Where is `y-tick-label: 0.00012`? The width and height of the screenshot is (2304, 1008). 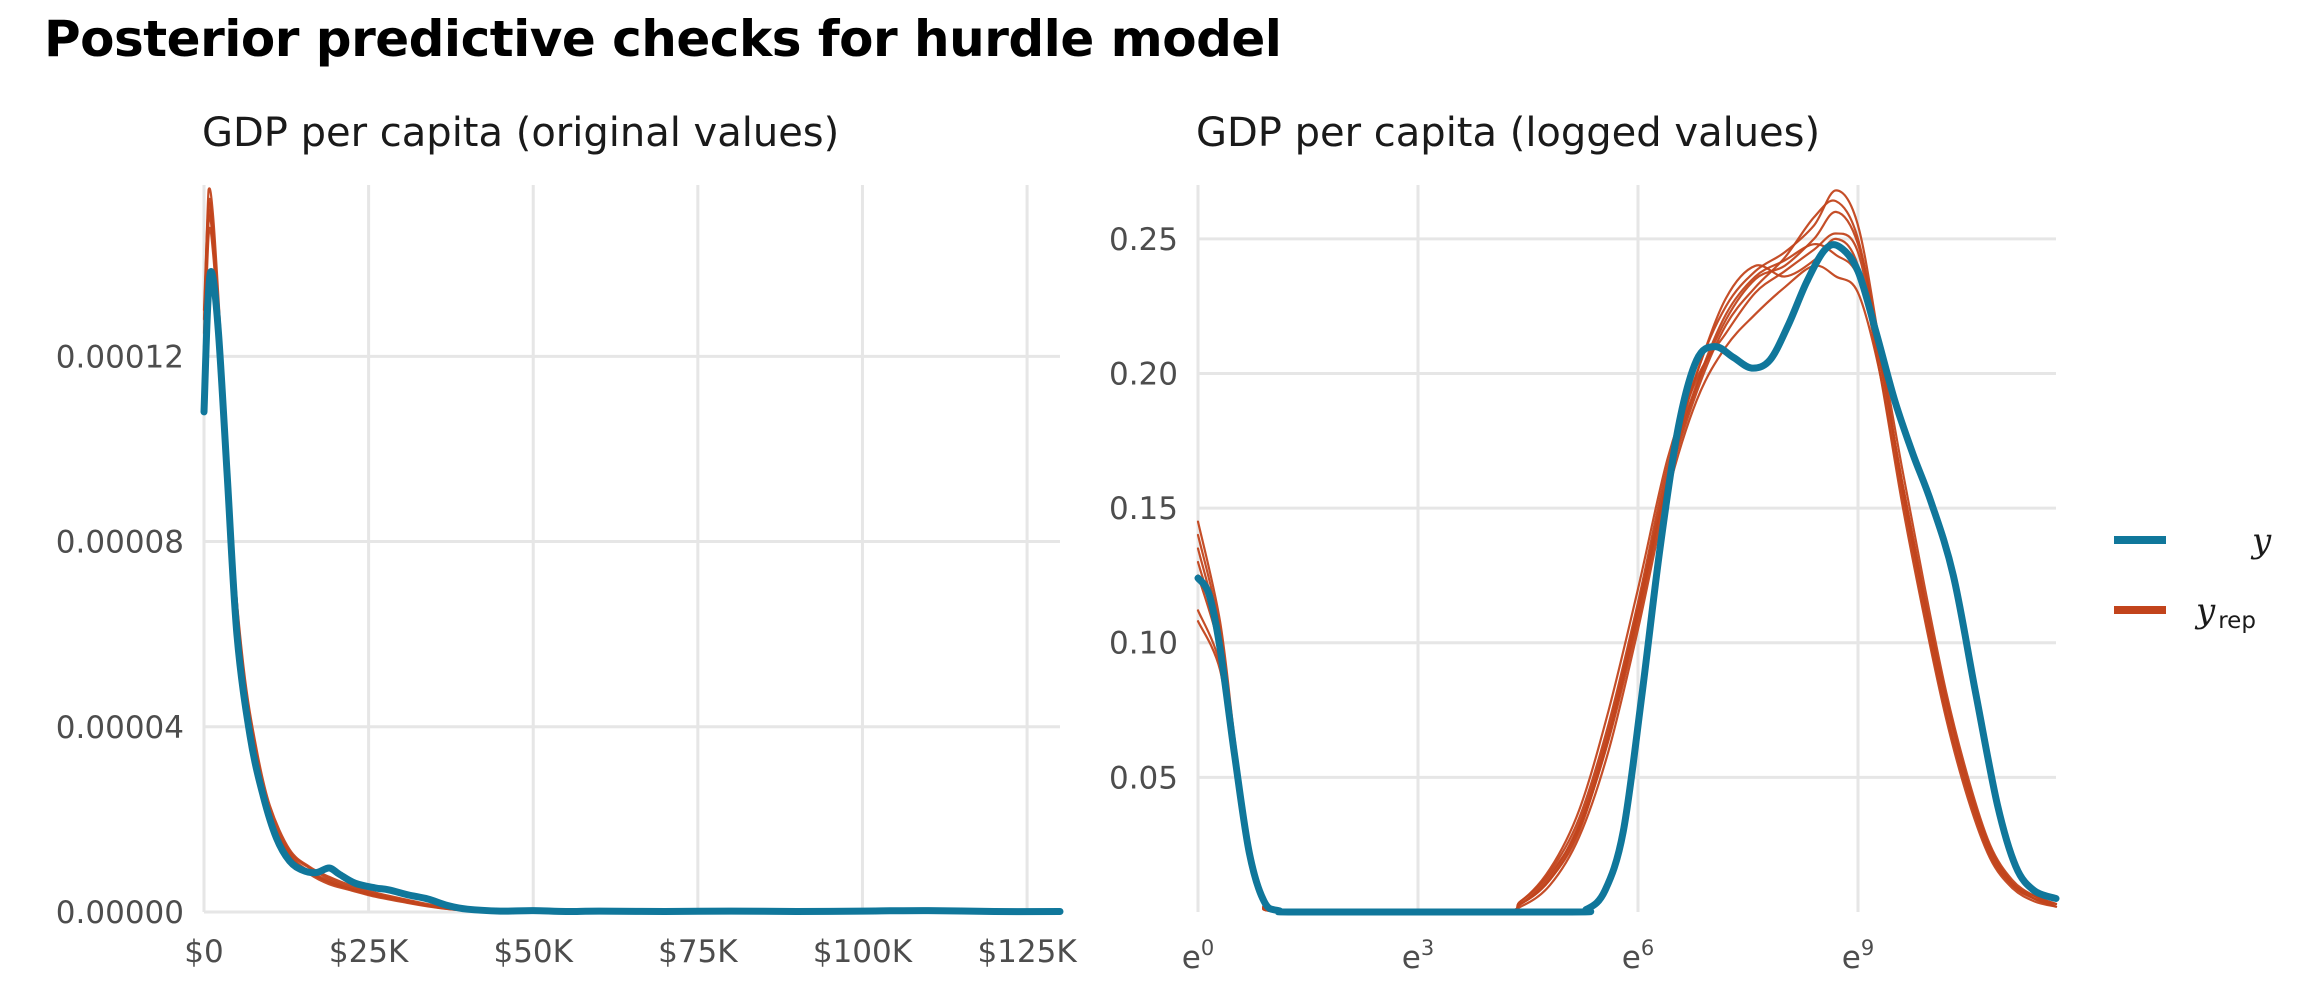
y-tick-label: 0.00012 is located at coordinates (120, 357).